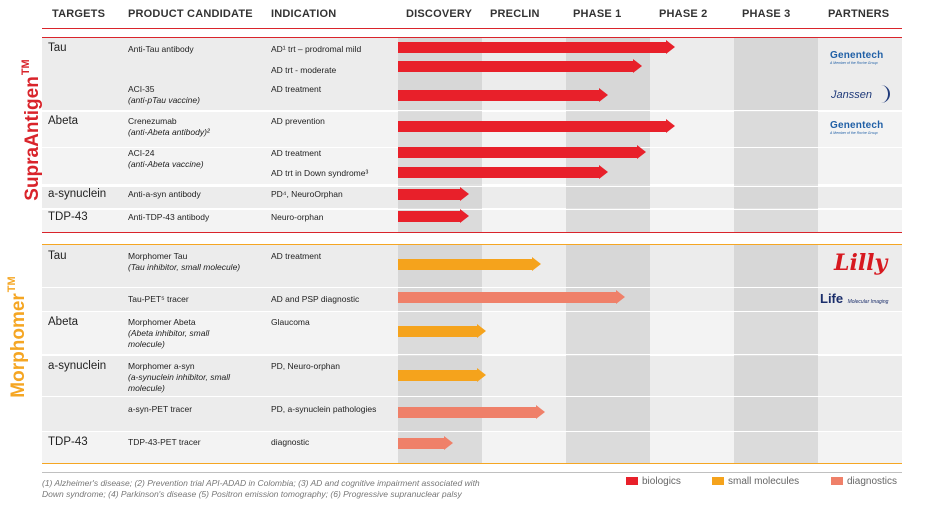 The width and height of the screenshot is (944, 506). Describe the element at coordinates (860, 263) in the screenshot. I see `lilly-logo: Lilly` at that location.